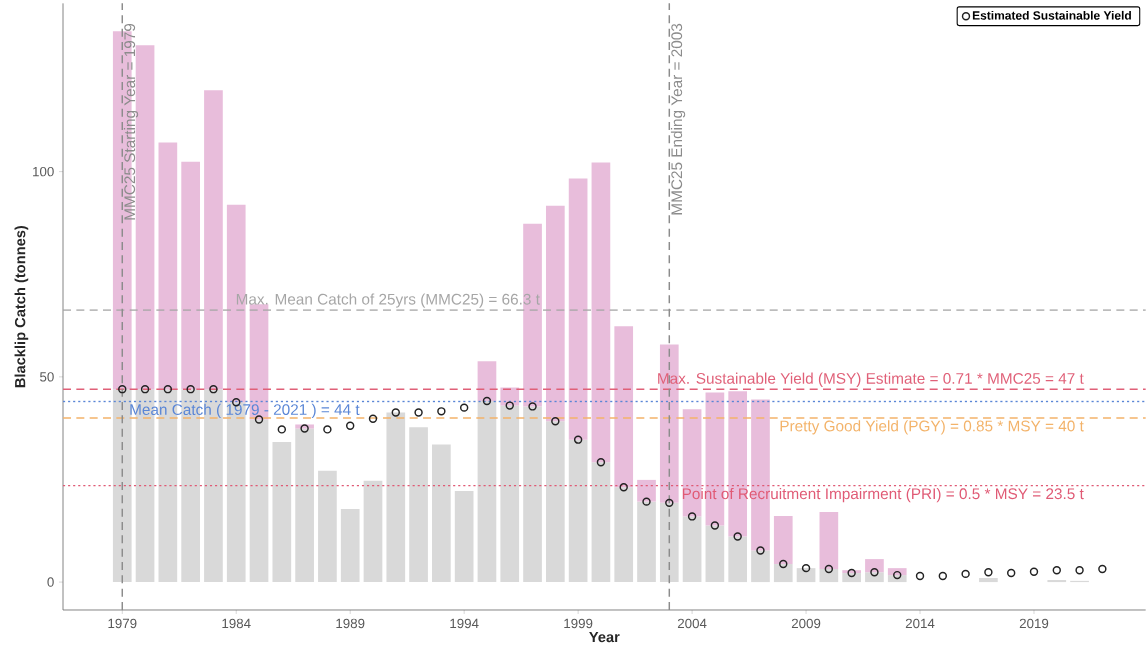  What do you see at coordinates (464, 623) in the screenshot?
I see `x-tick-label: 1994` at bounding box center [464, 623].